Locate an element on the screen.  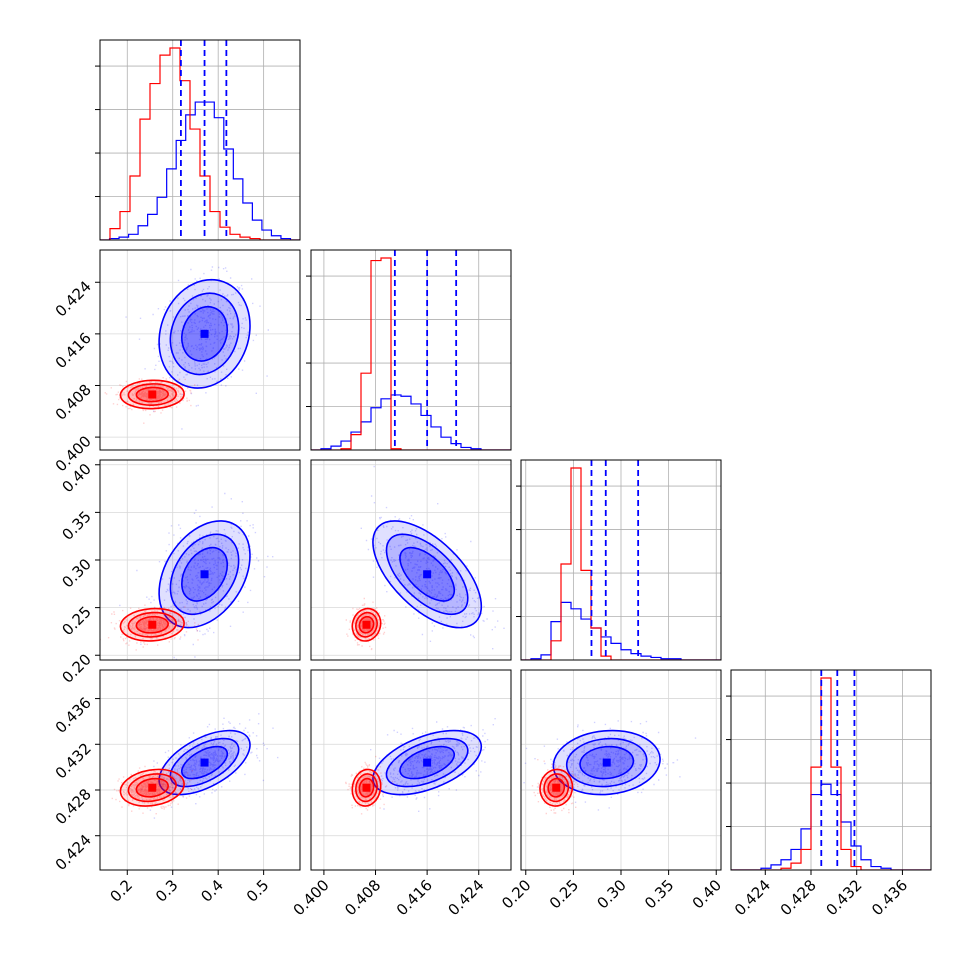
x-tick-label: 0.408 is located at coordinates (362, 897).